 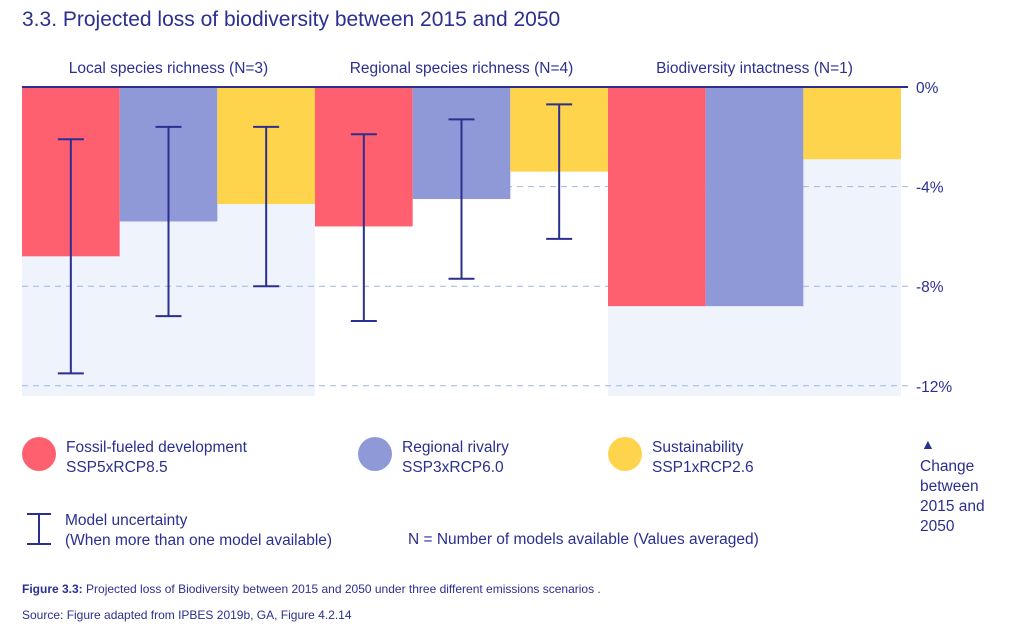 I want to click on category-label: Biodiversity intactness (N=1), so click(x=754, y=68).